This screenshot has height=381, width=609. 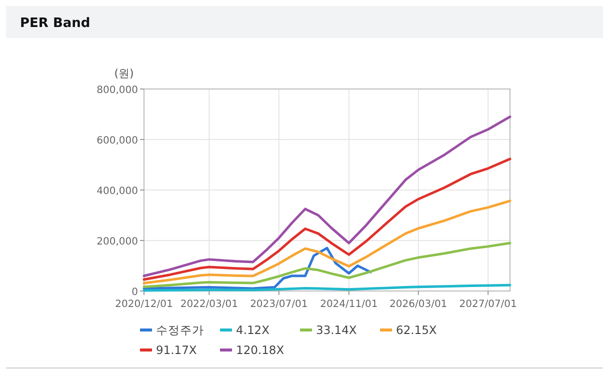 I want to click on x-tick-label: 2023/07/01, so click(x=279, y=304).